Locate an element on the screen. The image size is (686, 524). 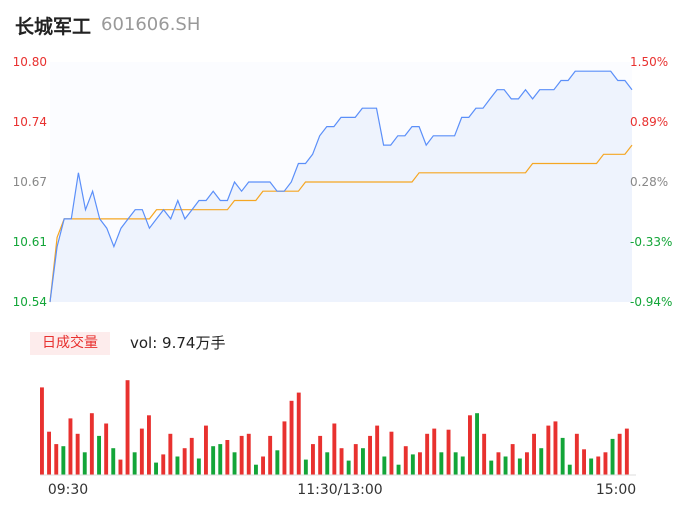
y-tick-label-left: 10.61 is located at coordinates (30, 242).